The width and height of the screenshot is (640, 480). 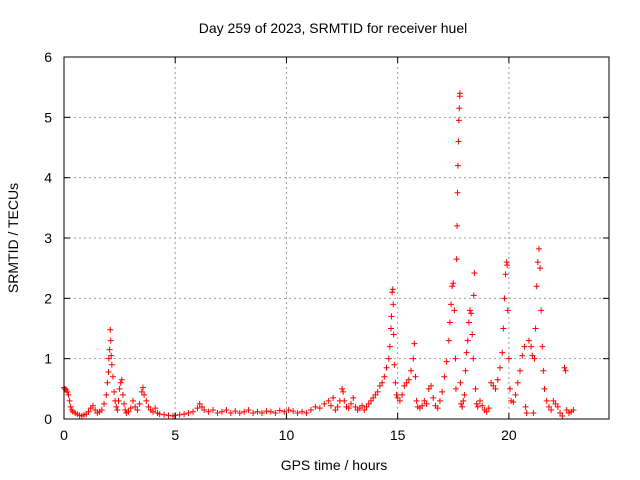 I want to click on x-tick-label: 5, so click(x=175, y=435).